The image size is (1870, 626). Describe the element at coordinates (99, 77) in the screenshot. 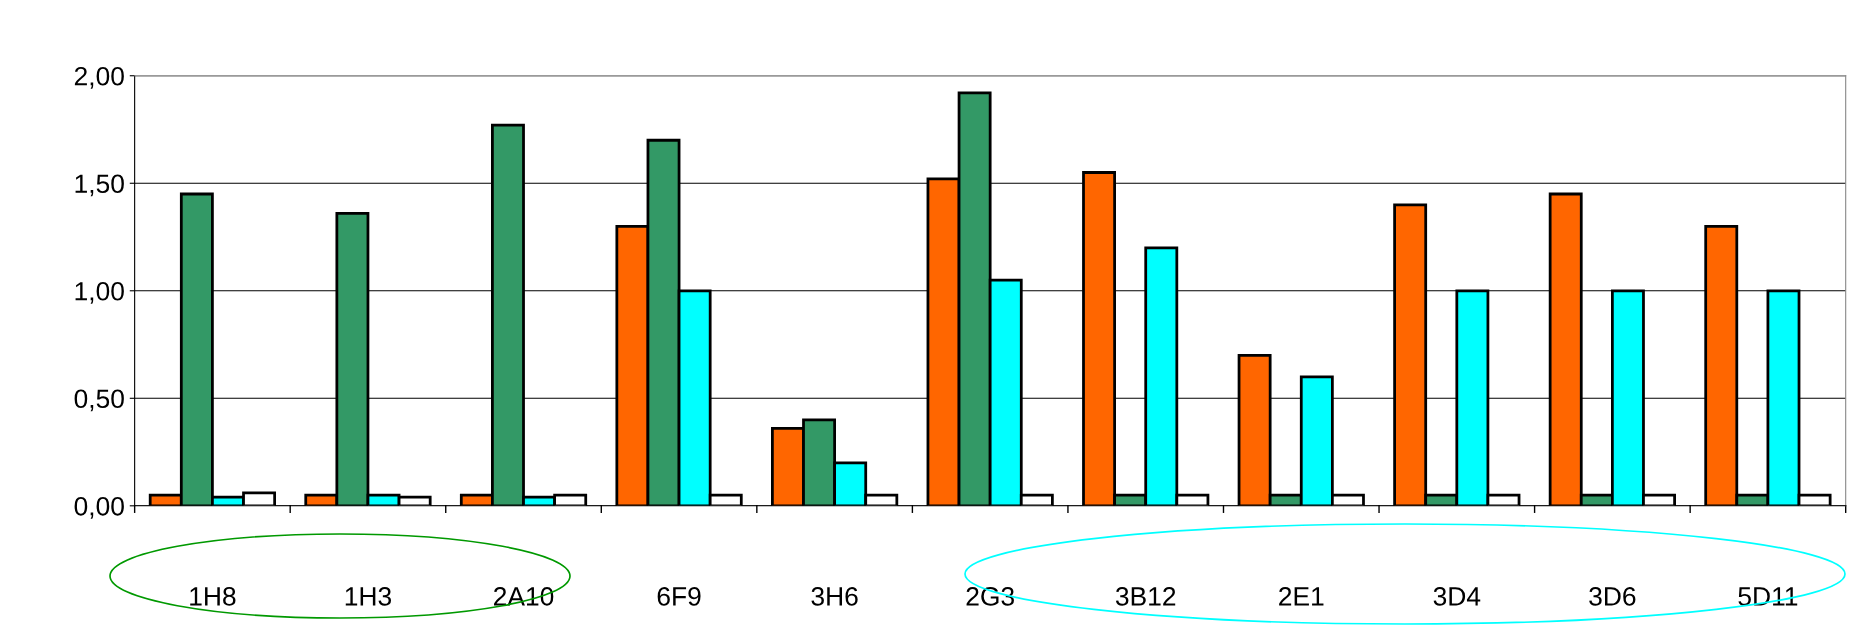

I see `y-tick-label: 2,00` at that location.